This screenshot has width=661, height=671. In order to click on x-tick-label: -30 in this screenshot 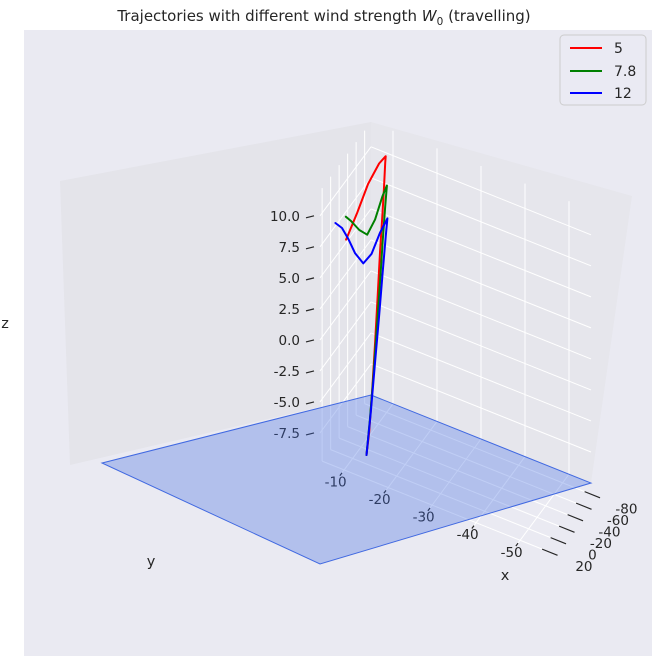, I will do `click(424, 518)`.